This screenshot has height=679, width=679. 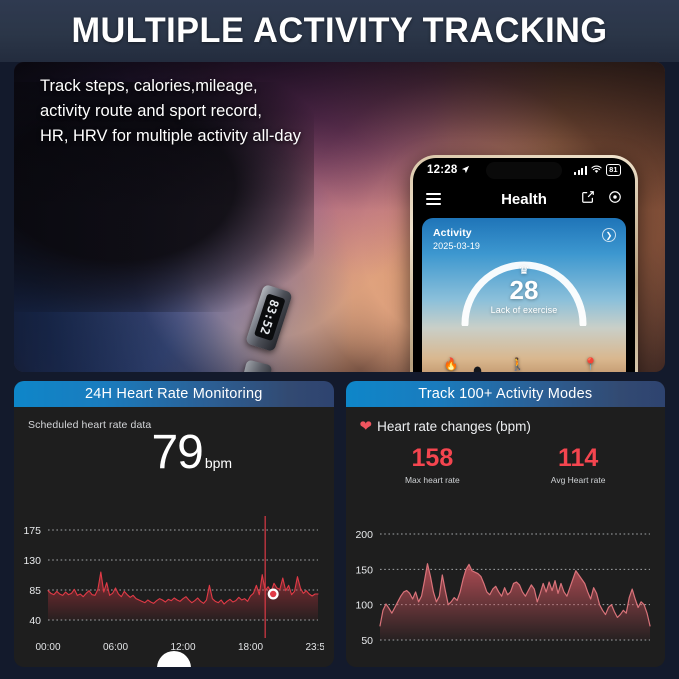 What do you see at coordinates (32, 531) in the screenshot?
I see `svg-text: 175` at bounding box center [32, 531].